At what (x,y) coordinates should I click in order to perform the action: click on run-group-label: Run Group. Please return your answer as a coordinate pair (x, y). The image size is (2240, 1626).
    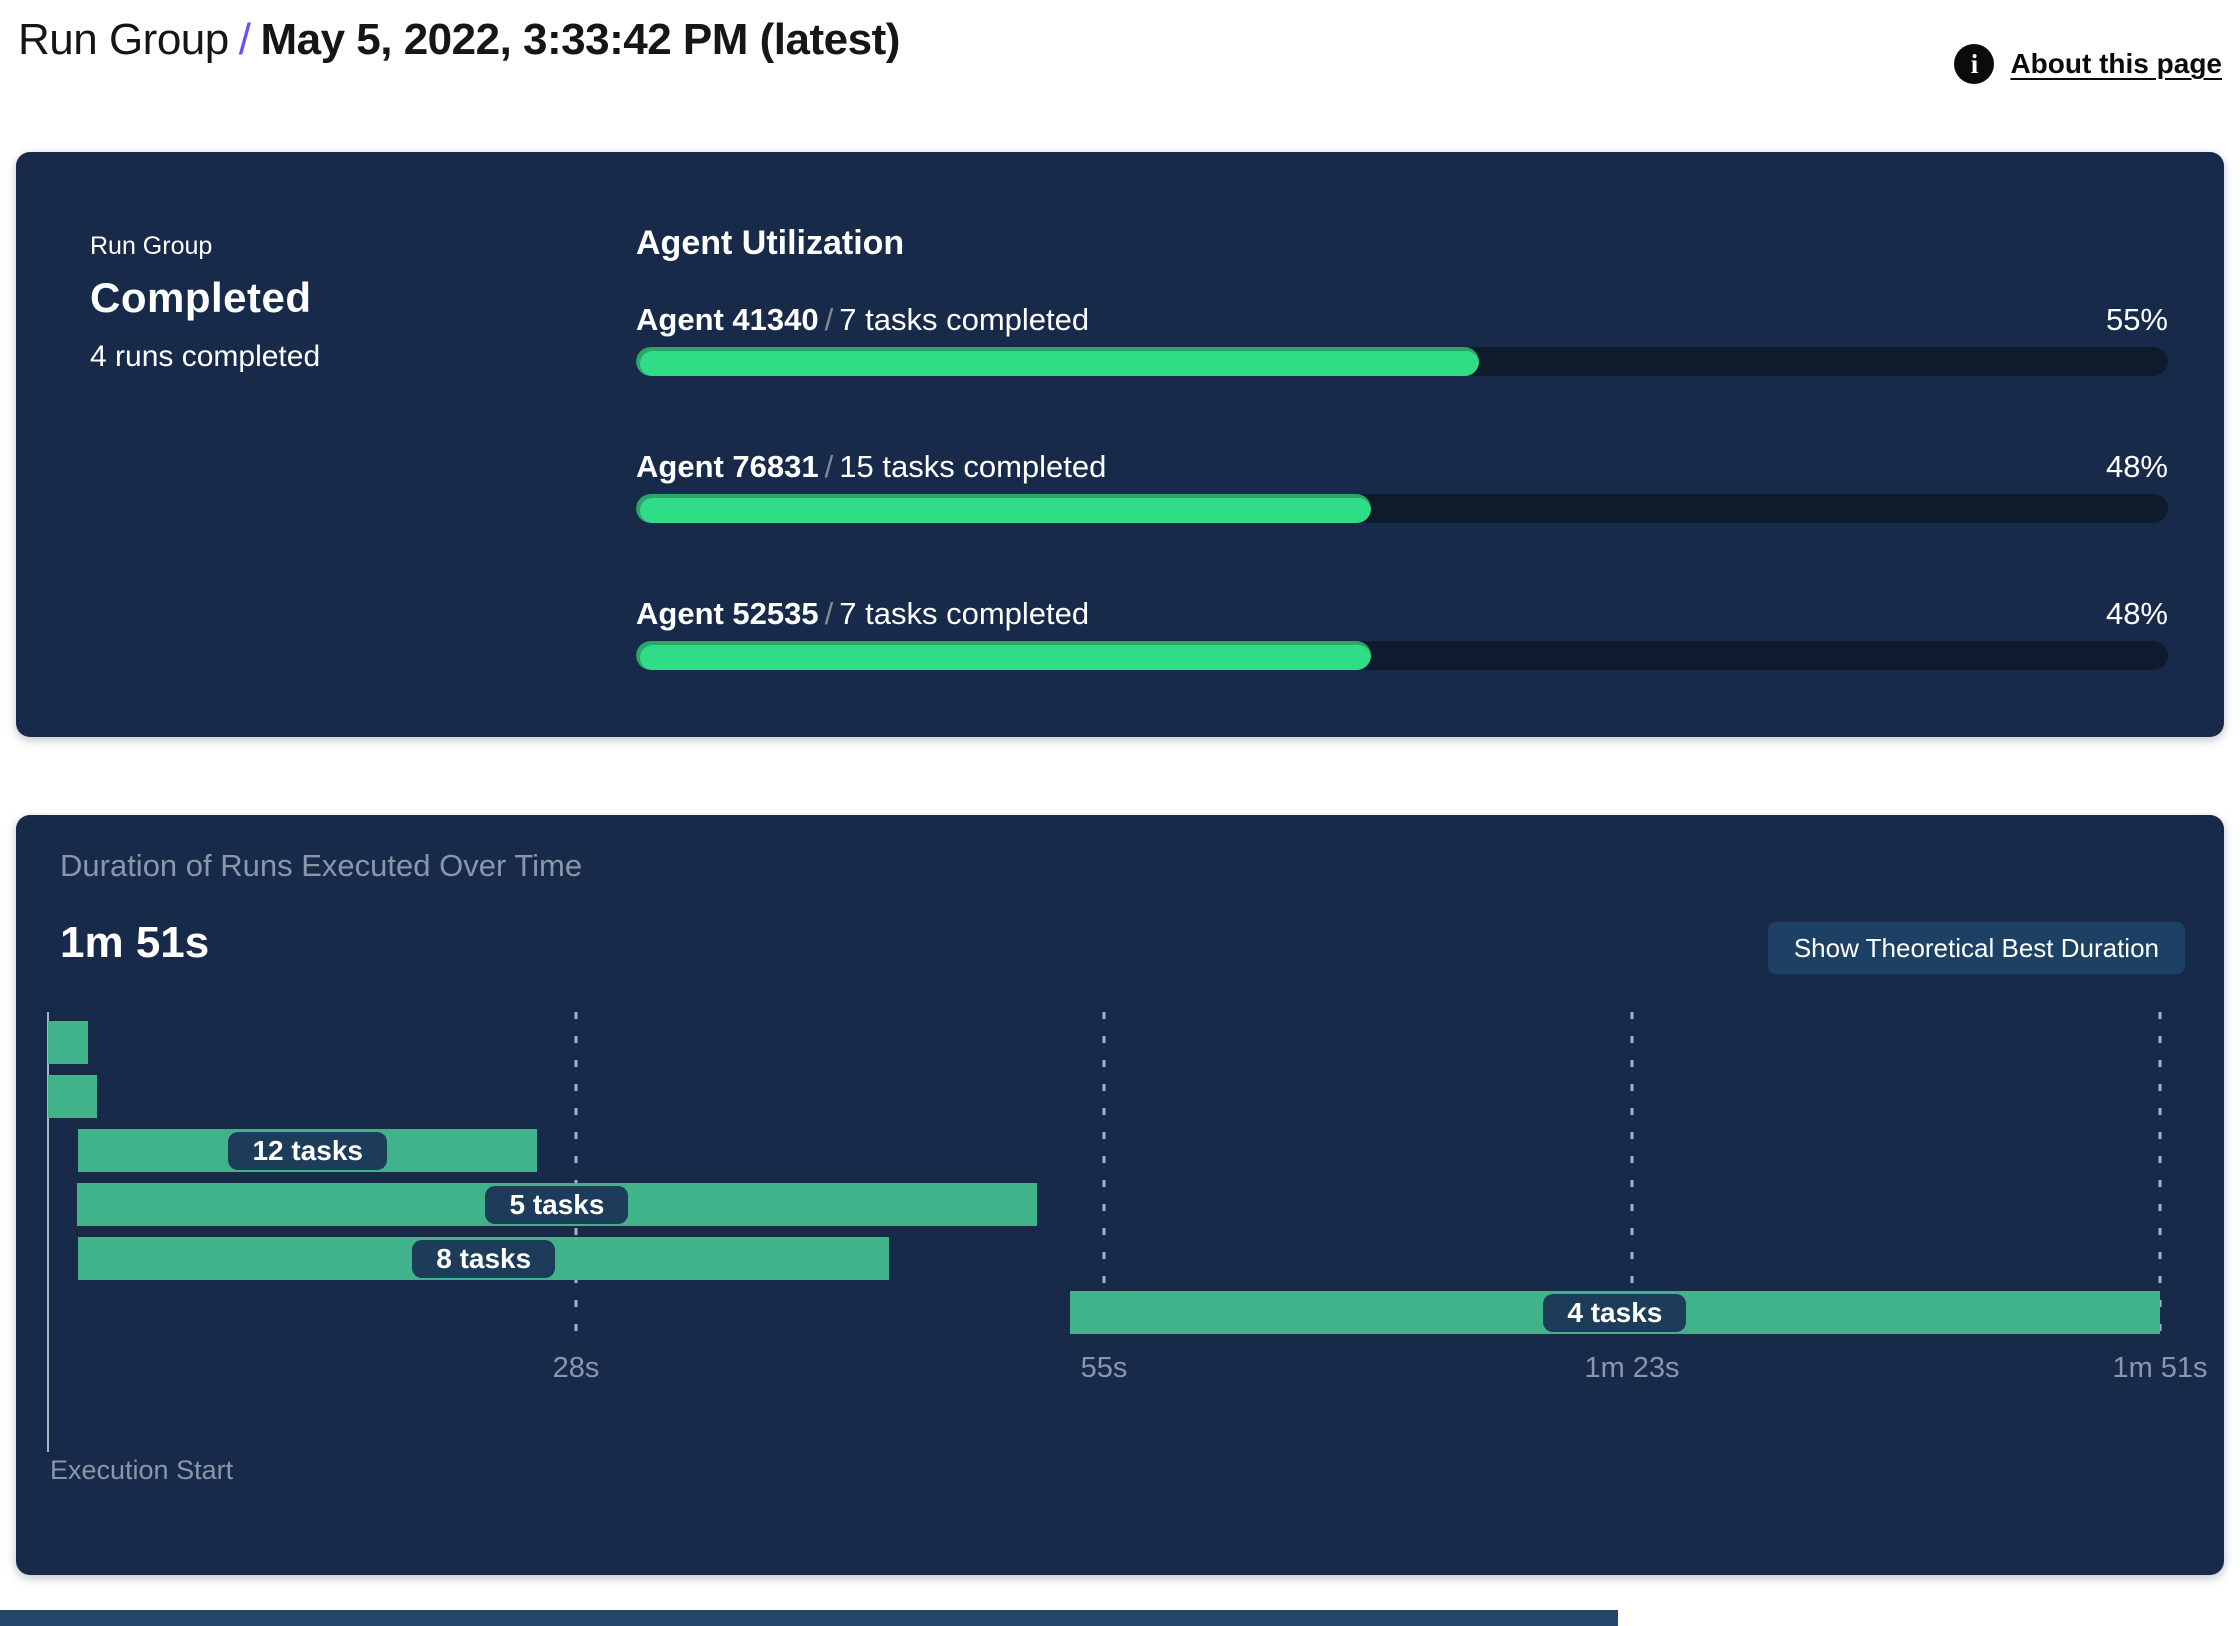
    Looking at the image, I should click on (151, 246).